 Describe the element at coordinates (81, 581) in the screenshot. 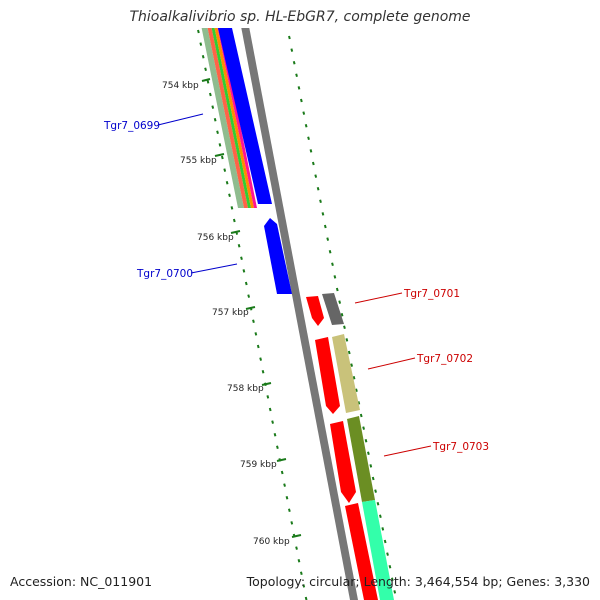

I see `accession-label: Accession: NC_011901` at that location.